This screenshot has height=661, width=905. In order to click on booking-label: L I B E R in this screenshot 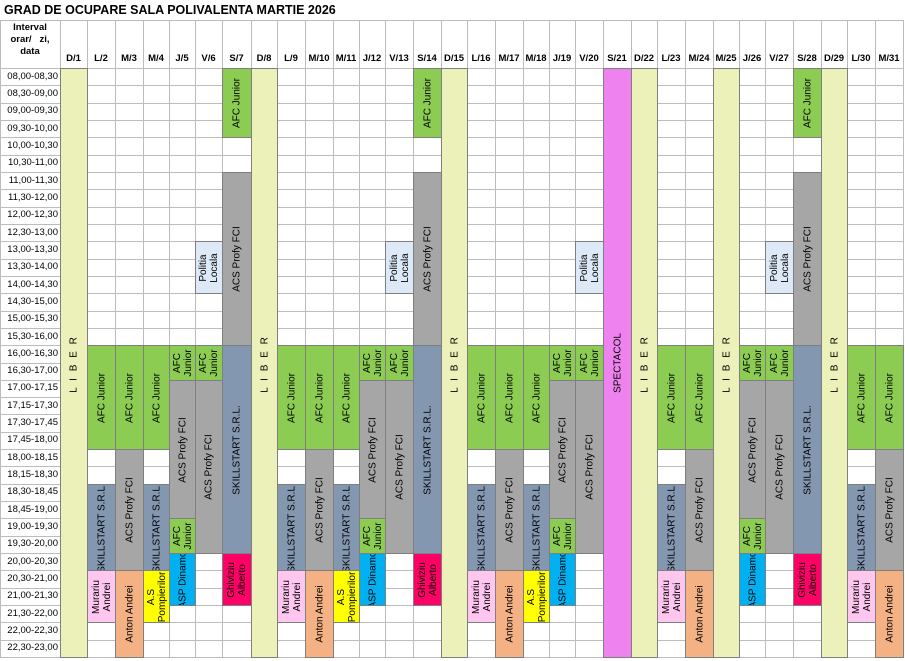, I will do `click(454, 363)`.